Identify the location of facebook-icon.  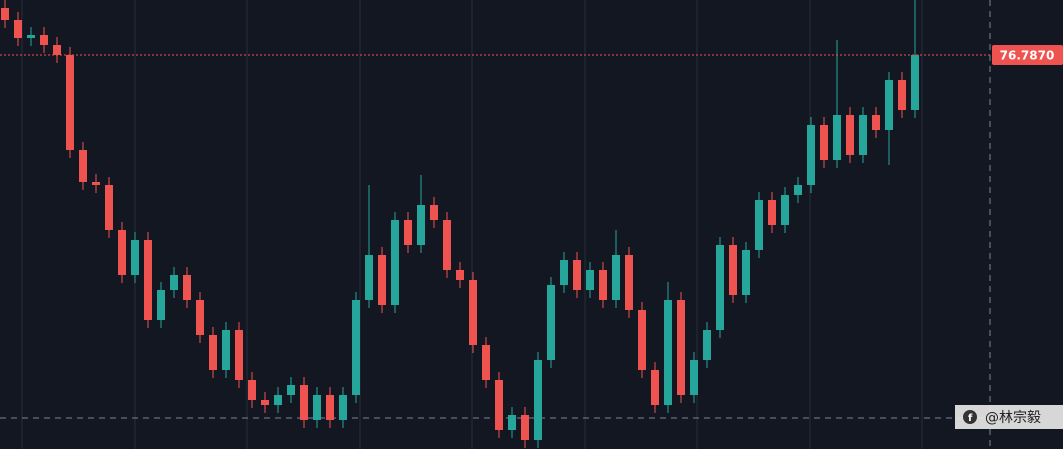
(970, 417).